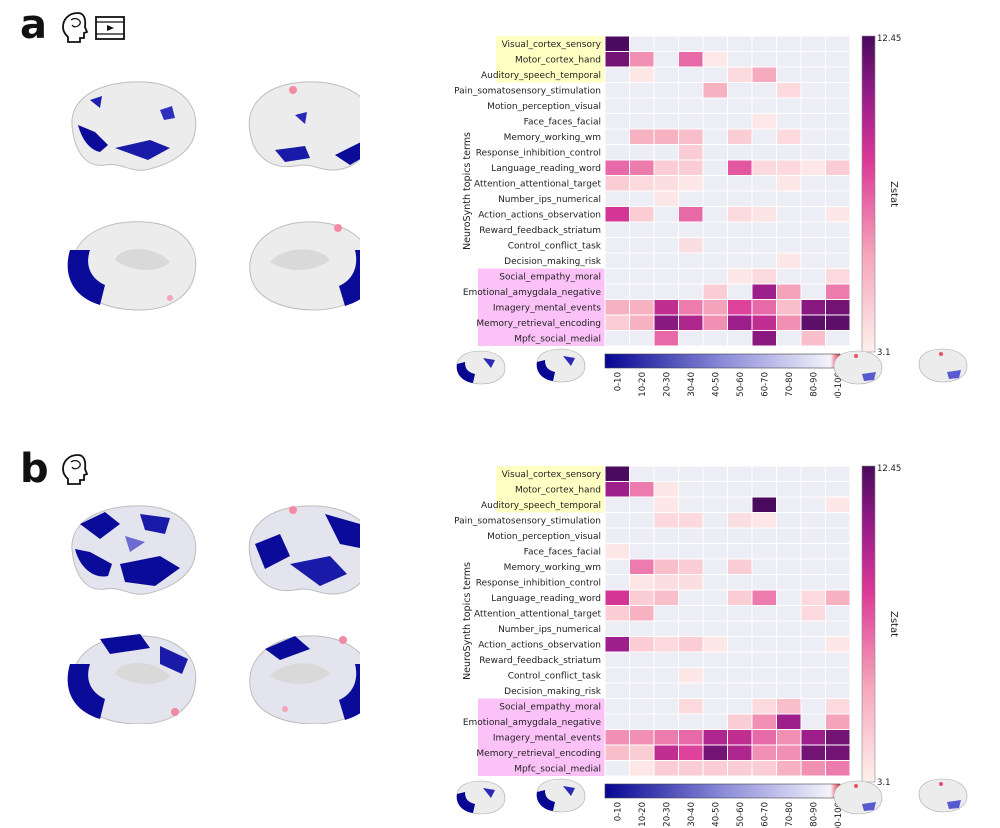 The image size is (1000, 828). Describe the element at coordinates (550, 708) in the screenshot. I see `row-label: Social_empathy_moral` at that location.